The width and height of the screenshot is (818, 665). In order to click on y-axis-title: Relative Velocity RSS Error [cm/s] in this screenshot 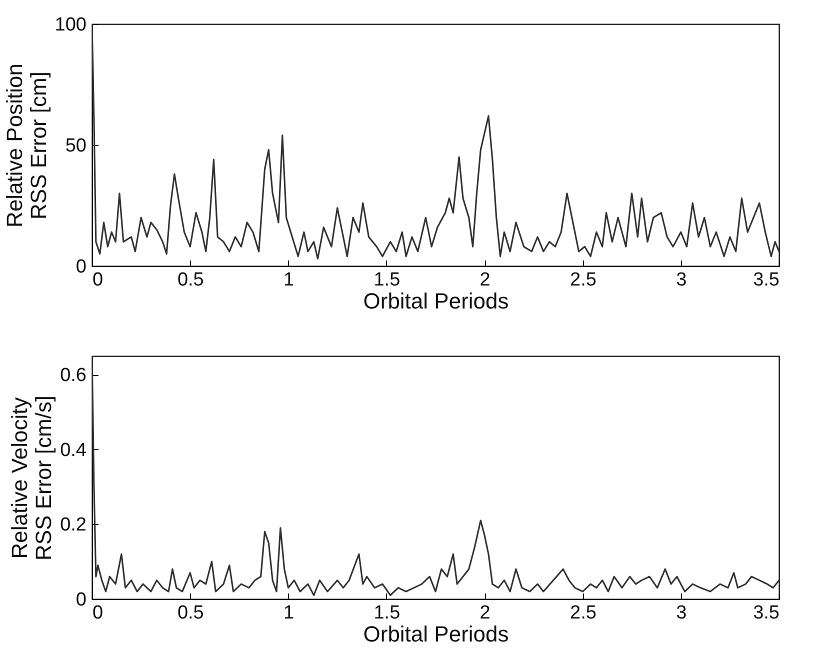, I will do `click(31, 478)`.